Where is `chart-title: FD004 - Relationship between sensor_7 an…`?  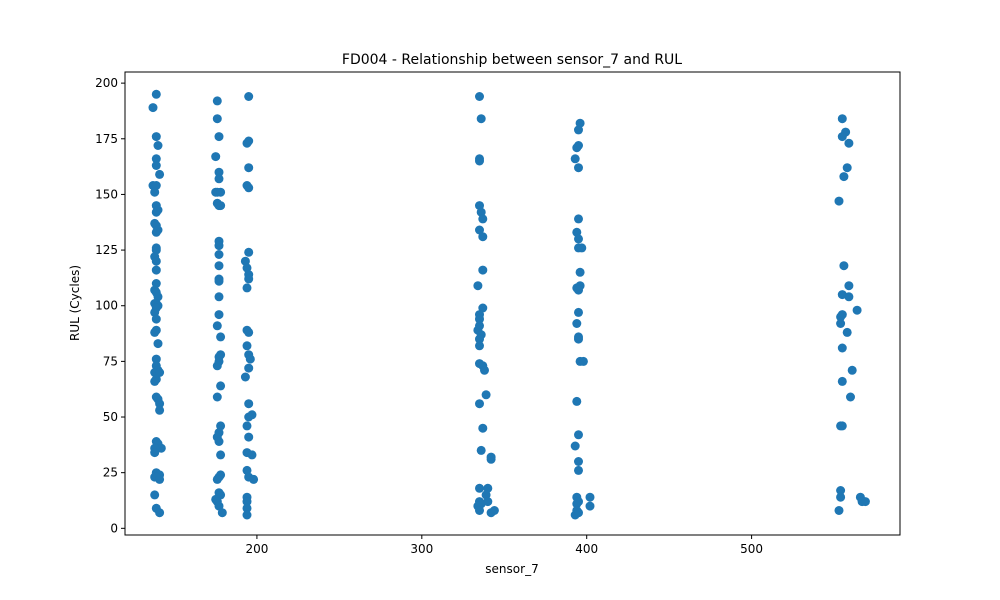 chart-title: FD004 - Relationship between sensor_7 an… is located at coordinates (512, 60).